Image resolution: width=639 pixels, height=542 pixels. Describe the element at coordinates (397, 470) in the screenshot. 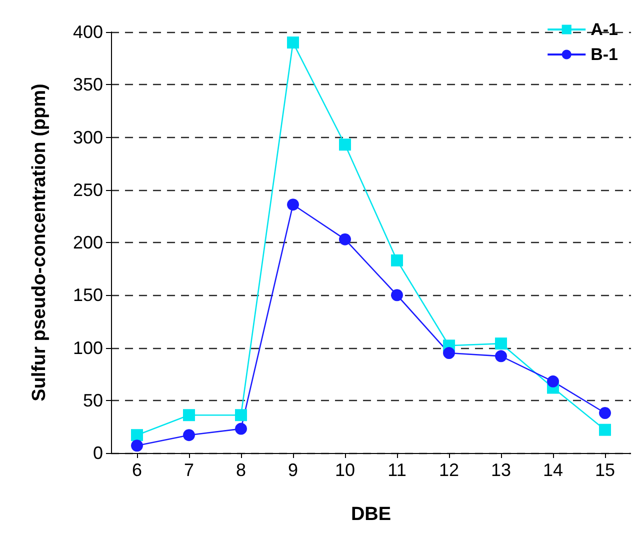

I see `x-tick-label: 11` at that location.